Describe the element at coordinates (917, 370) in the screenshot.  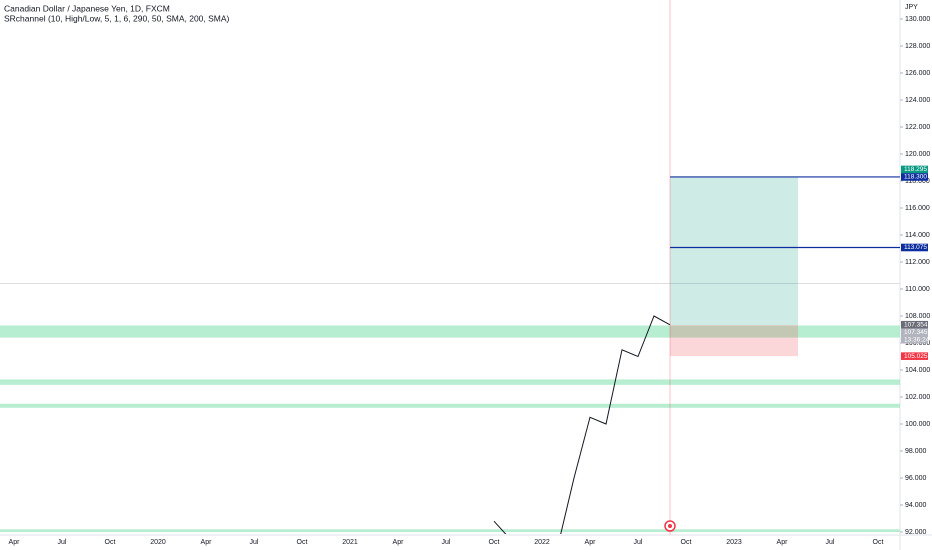
I see `y-tick-label: 104.000` at that location.